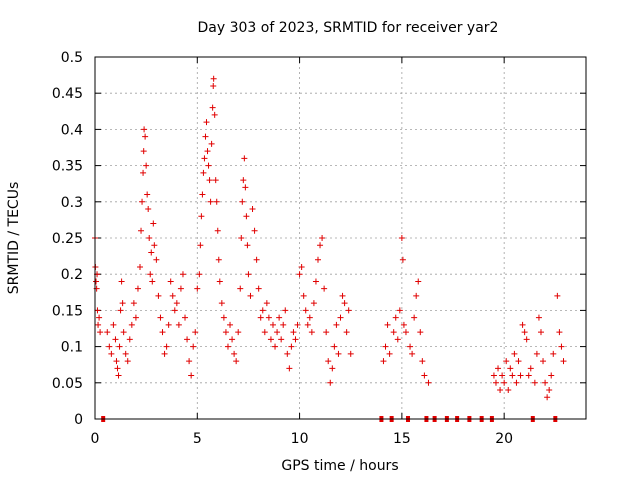 This screenshot has width=640, height=480. Describe the element at coordinates (72, 275) in the screenshot. I see `y-tick-label: 0.2` at that location.